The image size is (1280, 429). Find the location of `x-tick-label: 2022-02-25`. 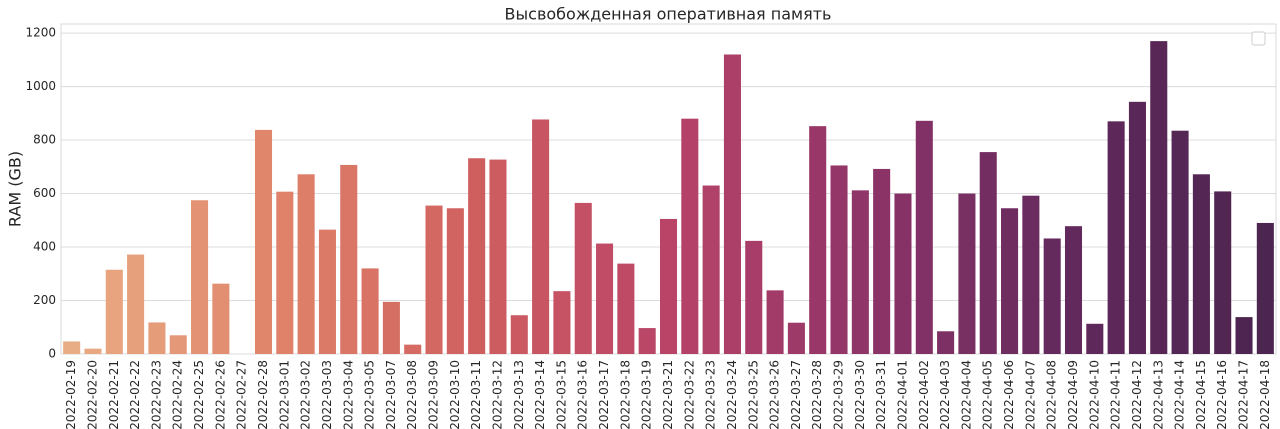

x-tick-label: 2022-02-25 is located at coordinates (199, 394).